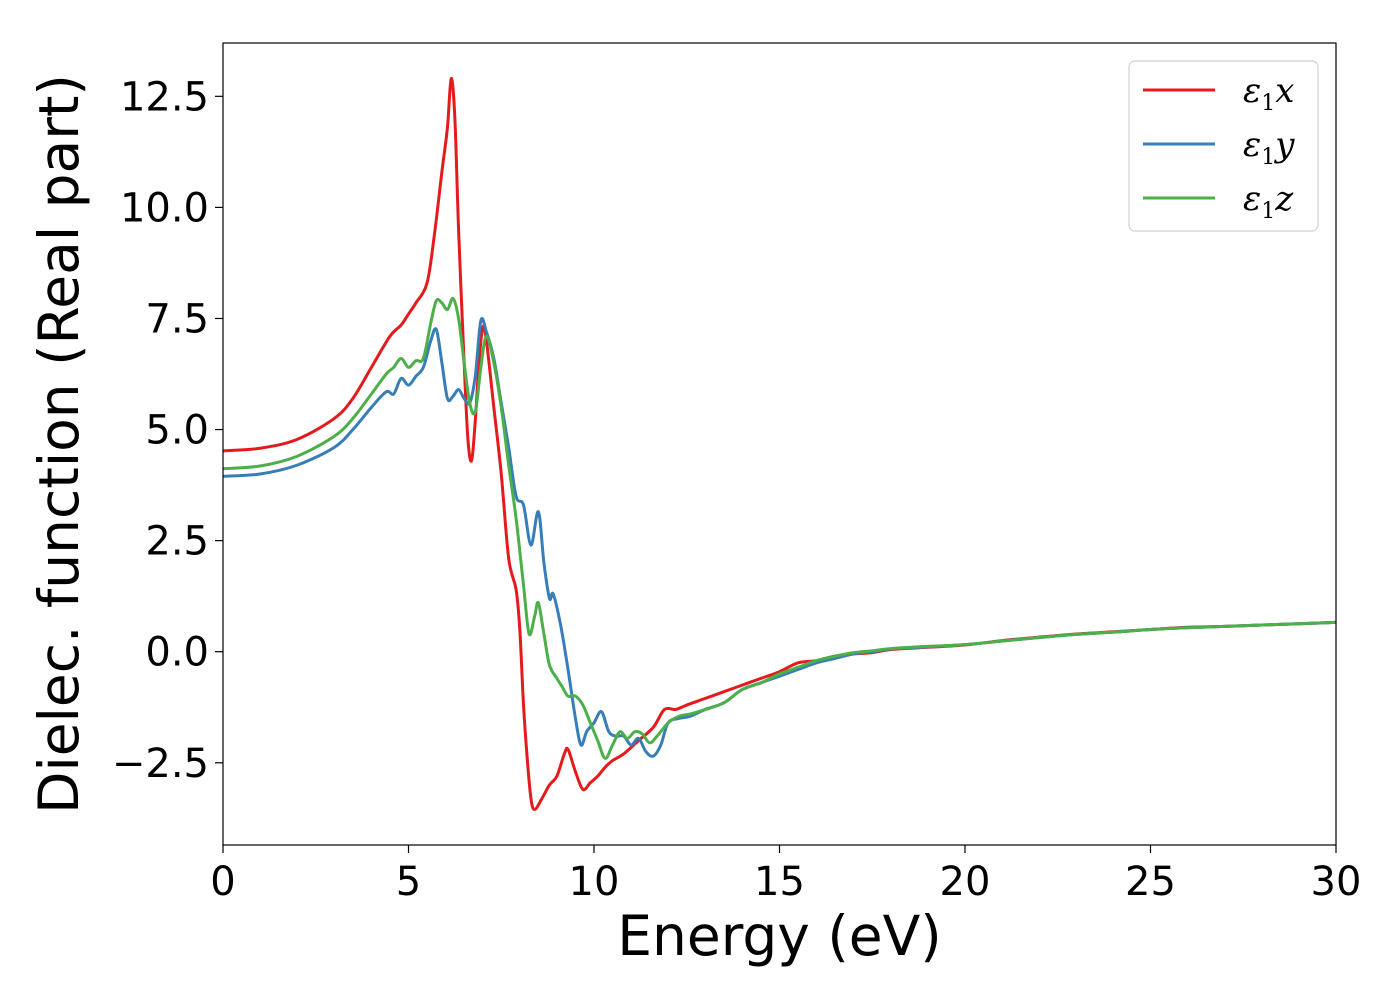 This screenshot has height=1000, width=1400. What do you see at coordinates (594, 882) in the screenshot?
I see `x-tick-label: 10` at bounding box center [594, 882].